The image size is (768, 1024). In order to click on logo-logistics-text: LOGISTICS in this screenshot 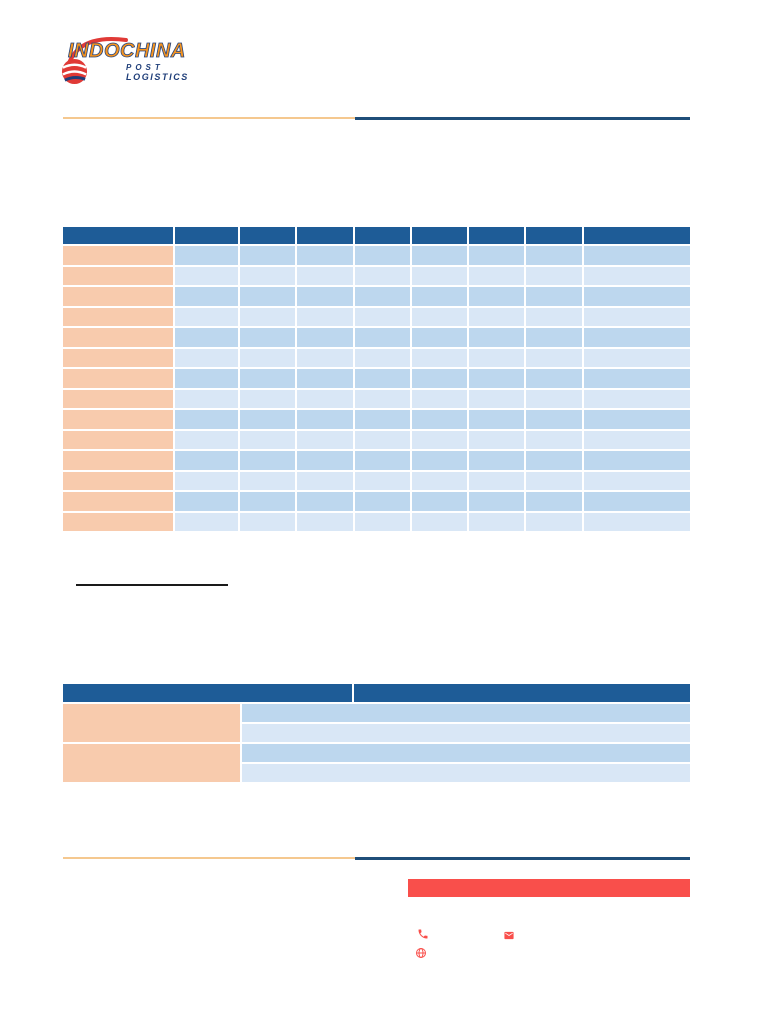, I will do `click(157, 77)`.